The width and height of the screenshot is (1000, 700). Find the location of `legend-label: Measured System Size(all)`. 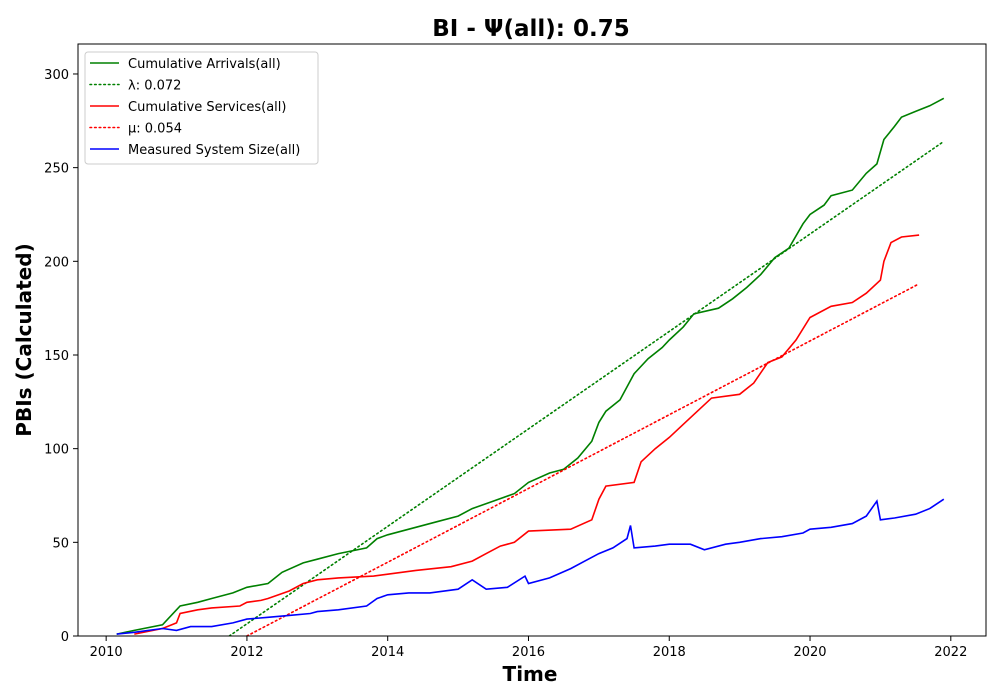

legend-label: Measured System Size(all) is located at coordinates (214, 150).